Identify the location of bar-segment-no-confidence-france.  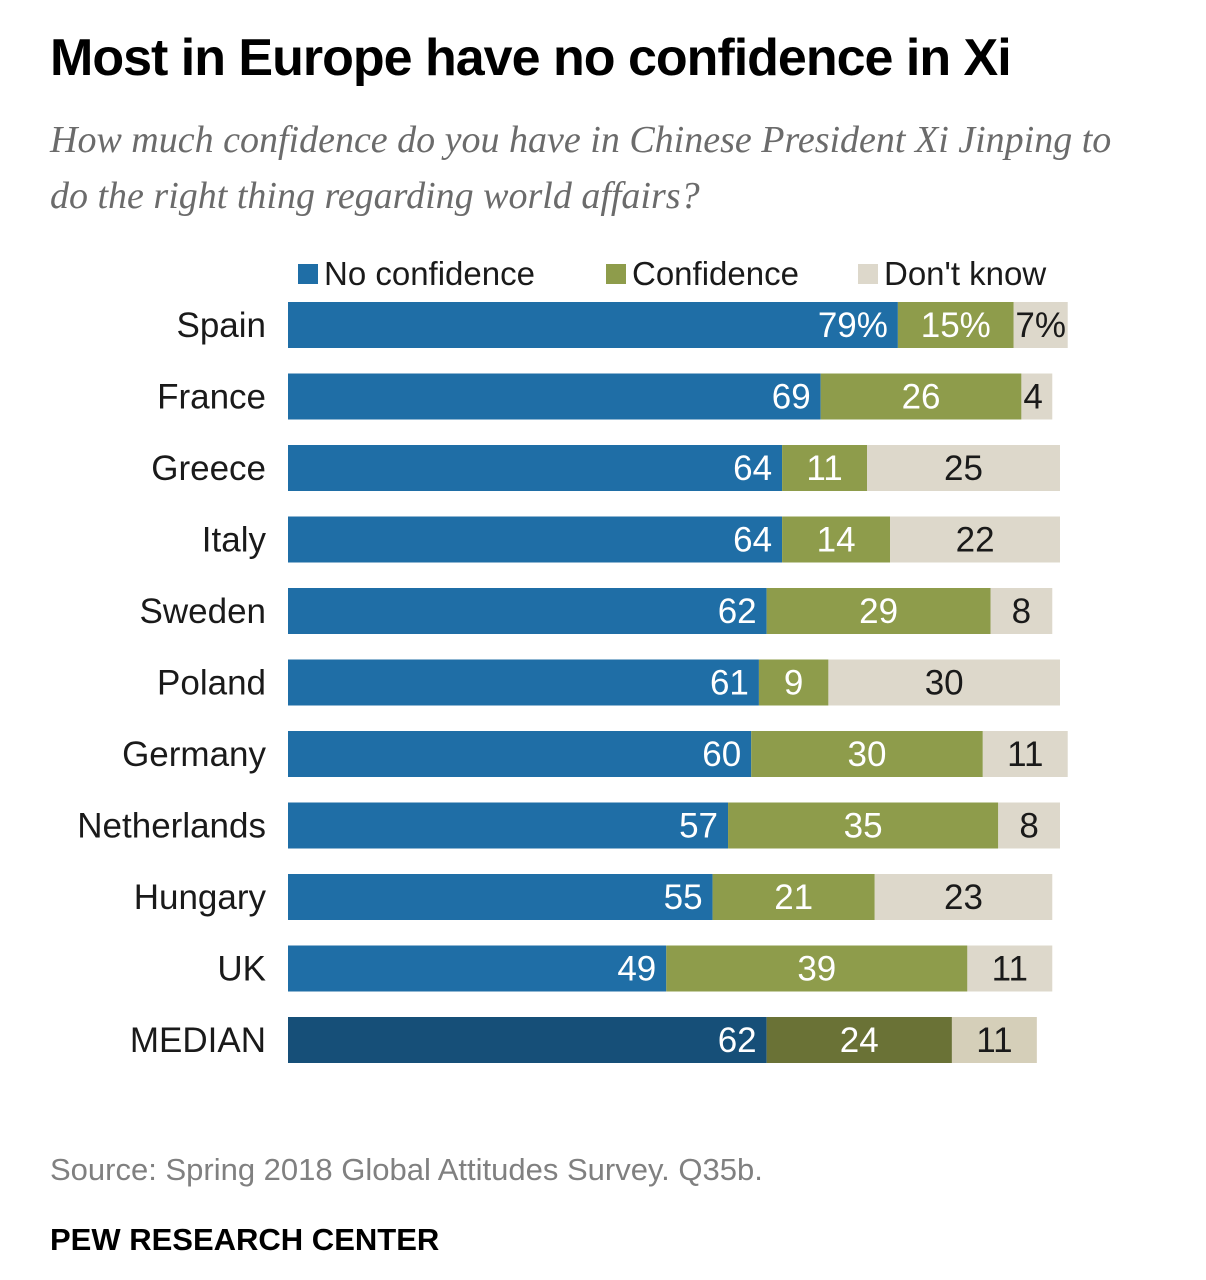
(554, 396).